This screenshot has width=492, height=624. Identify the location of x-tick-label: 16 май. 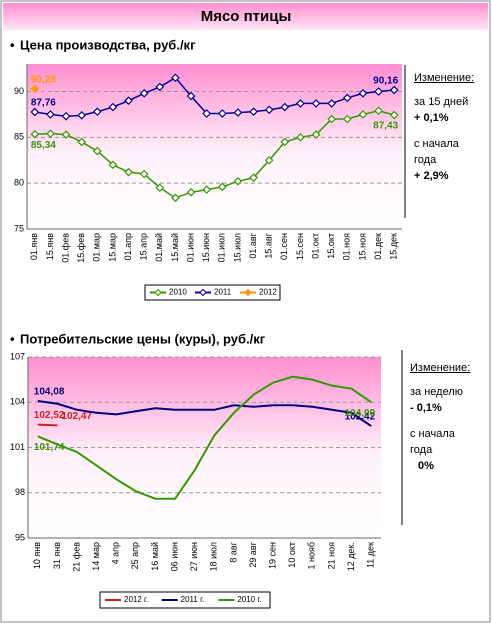
(155, 556).